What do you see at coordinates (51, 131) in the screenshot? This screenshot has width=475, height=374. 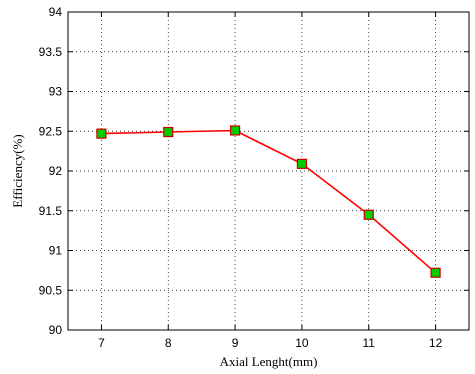 I see `y-tick-label-92.5: 92.5` at bounding box center [51, 131].